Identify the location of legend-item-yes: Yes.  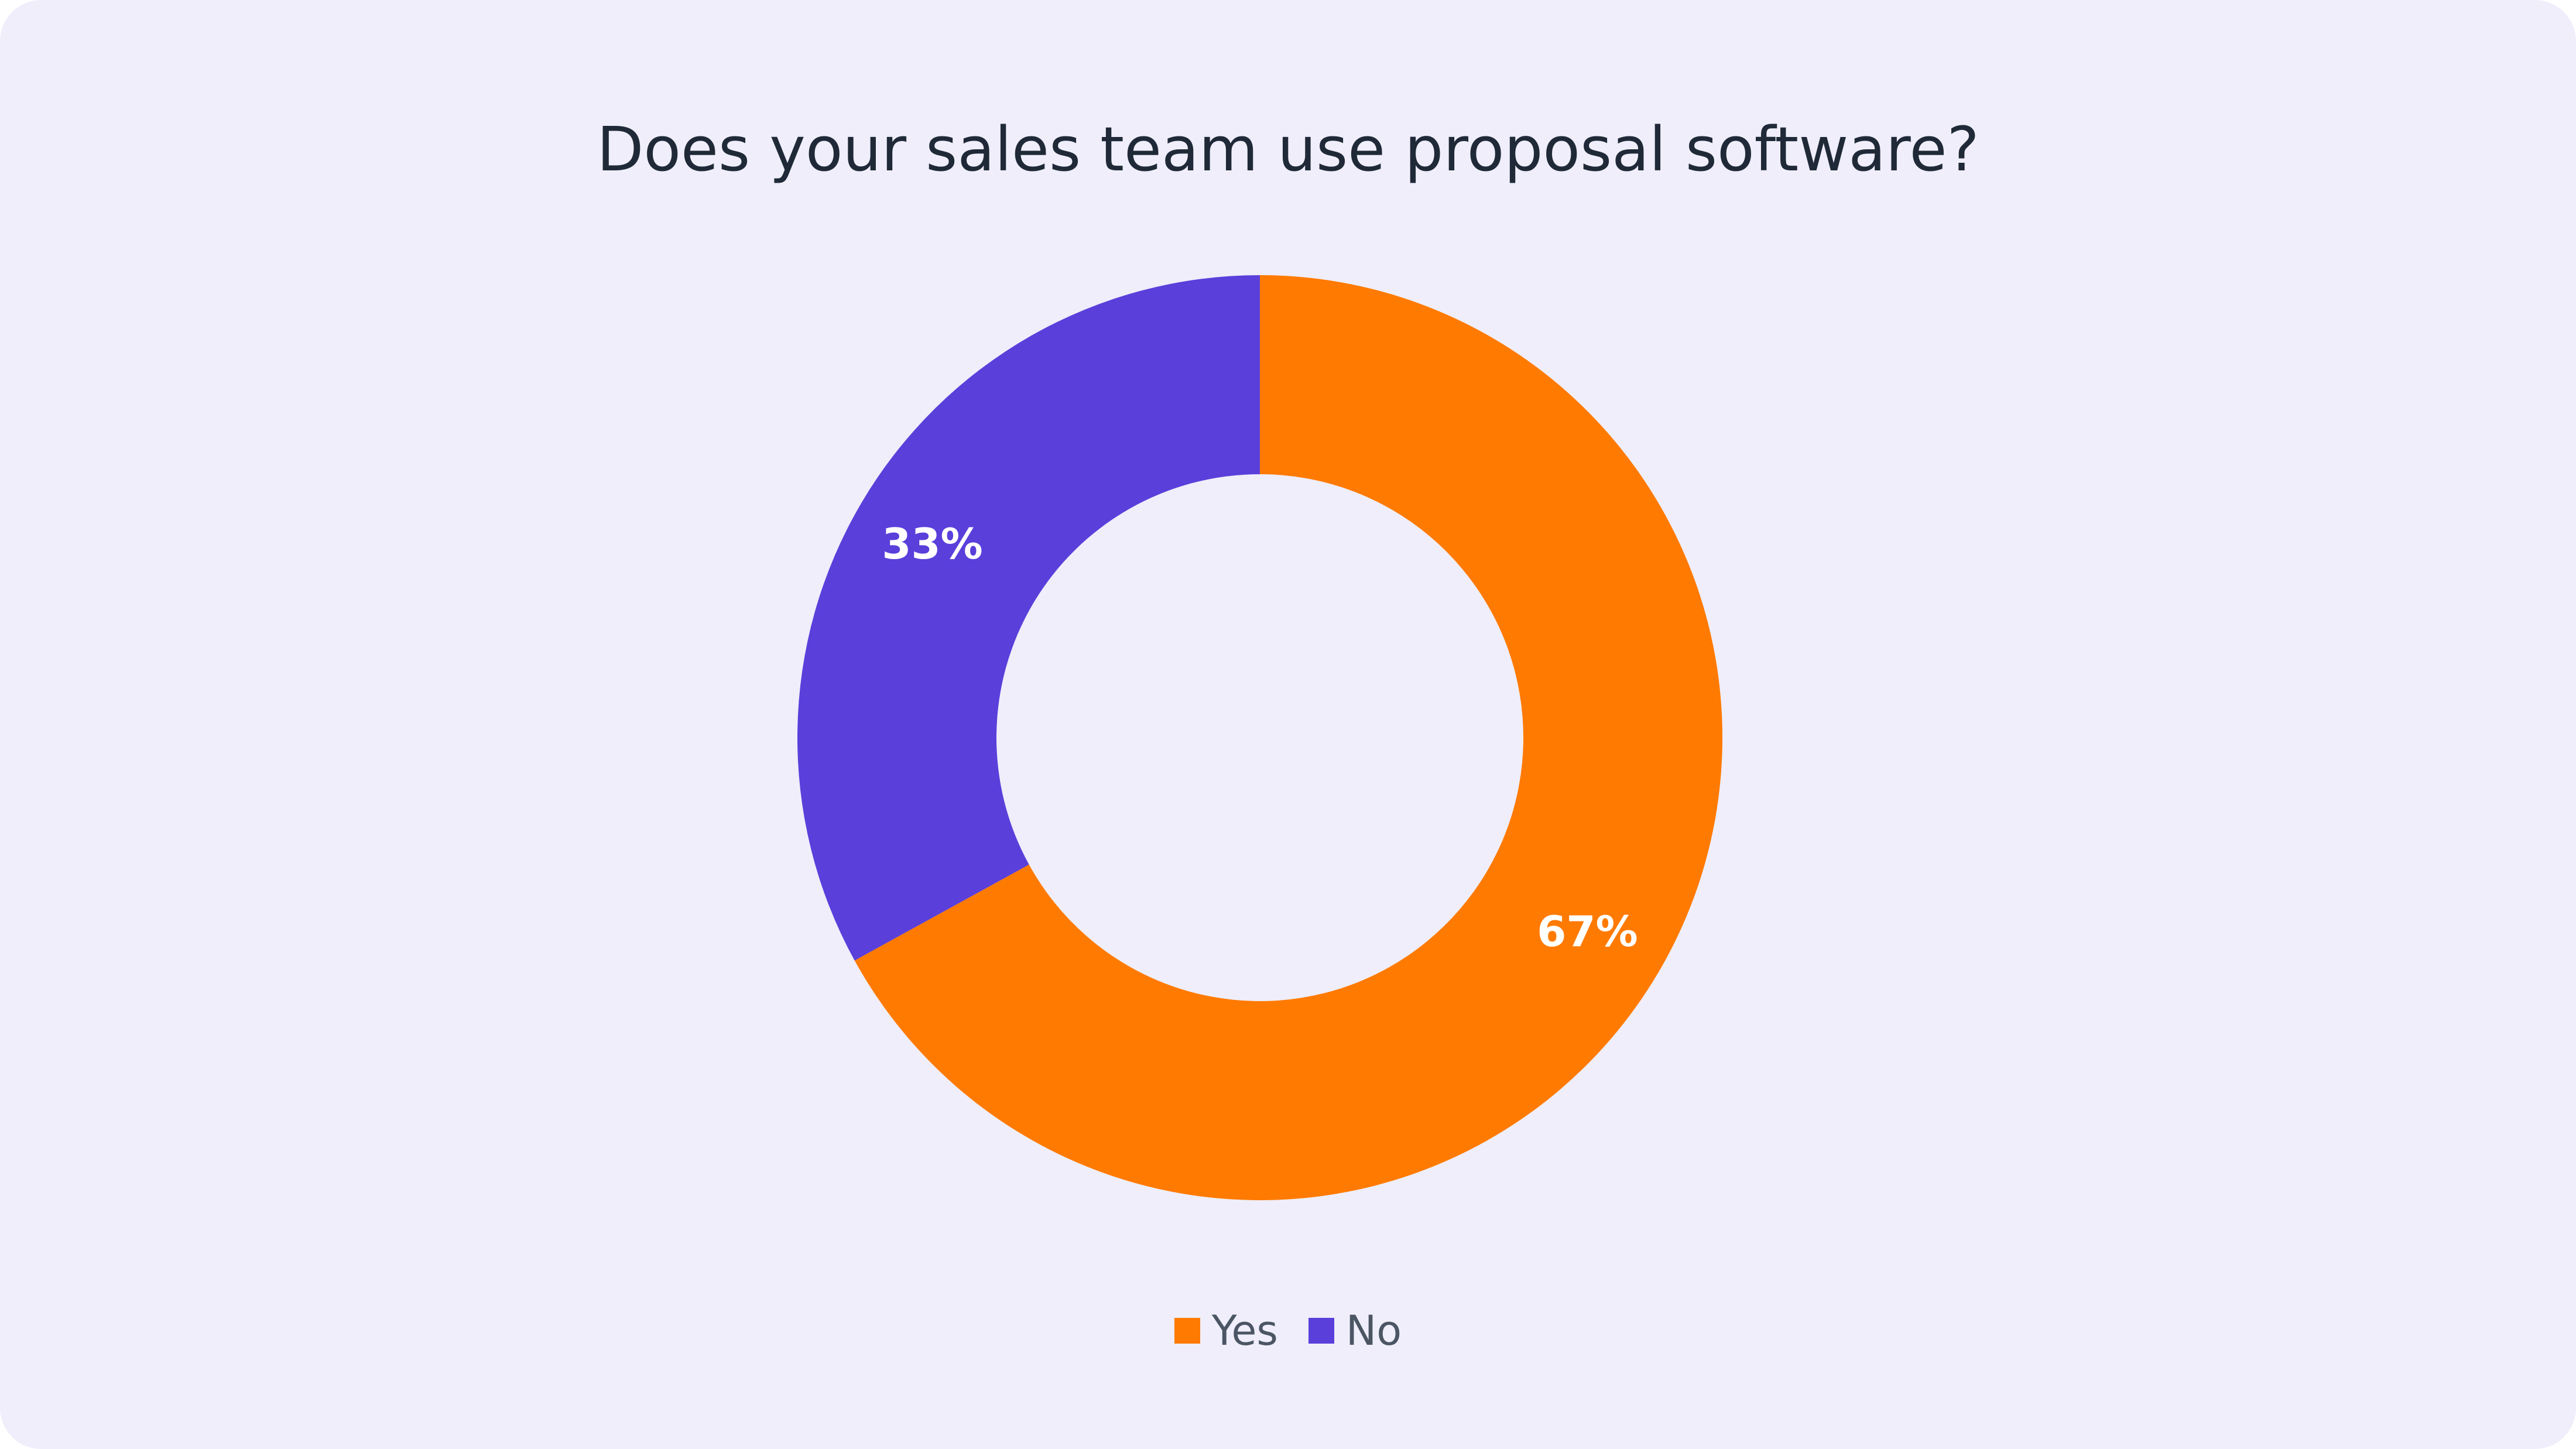
(1226, 1331).